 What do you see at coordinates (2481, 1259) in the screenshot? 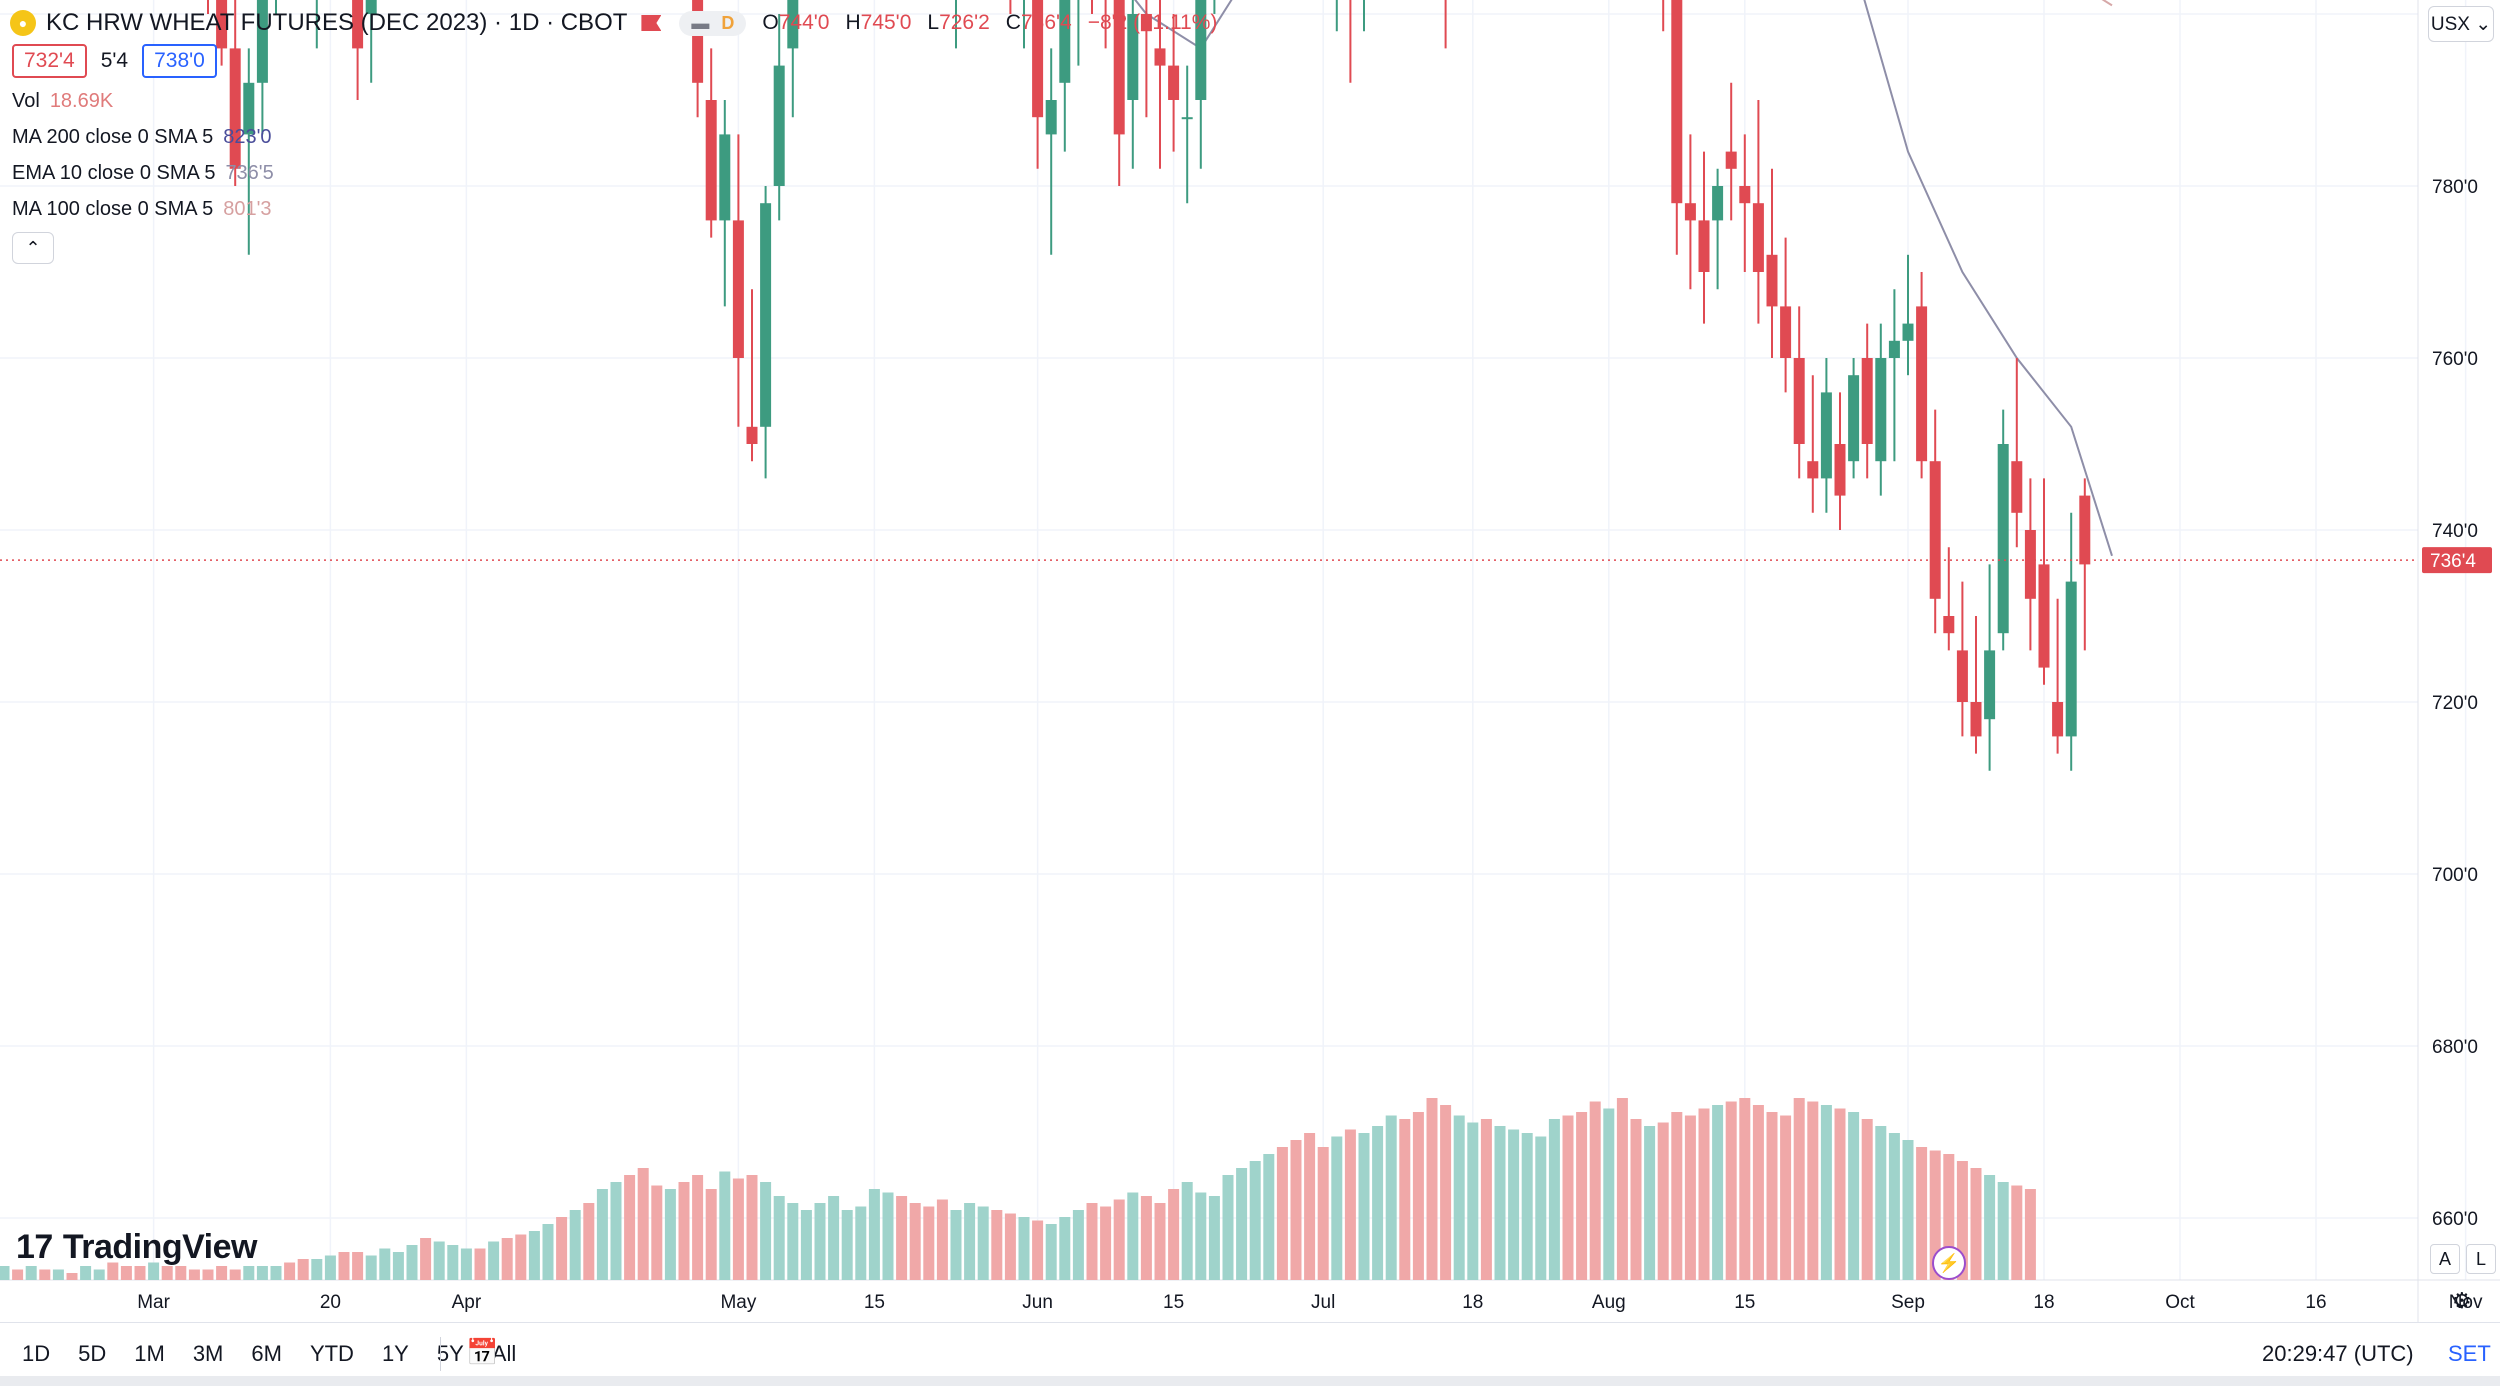
I see `log-scale-button: L` at bounding box center [2481, 1259].